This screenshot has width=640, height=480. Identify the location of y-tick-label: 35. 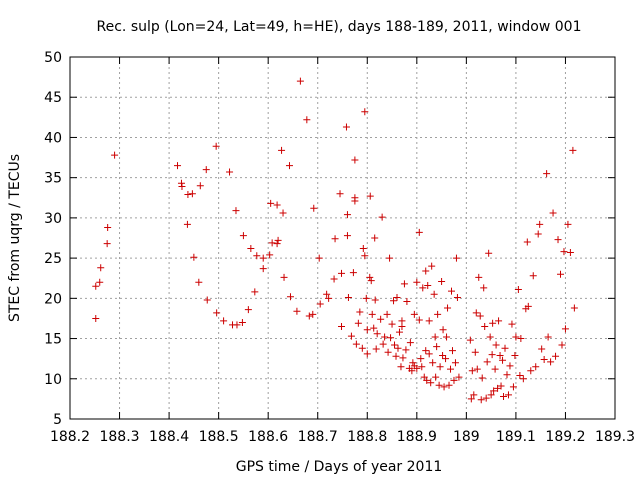
(53, 179).